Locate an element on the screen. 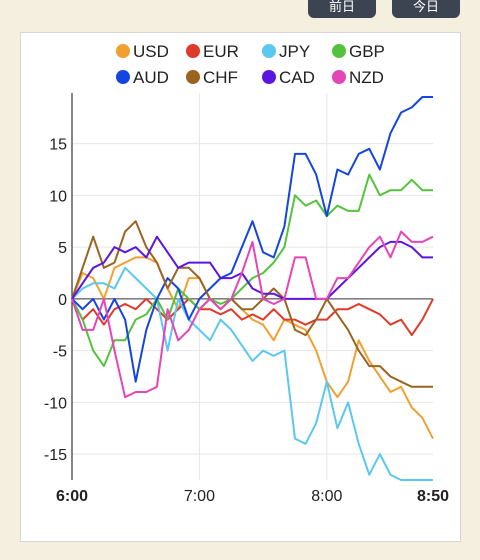  y-tick-label: -15 is located at coordinates (55, 455).